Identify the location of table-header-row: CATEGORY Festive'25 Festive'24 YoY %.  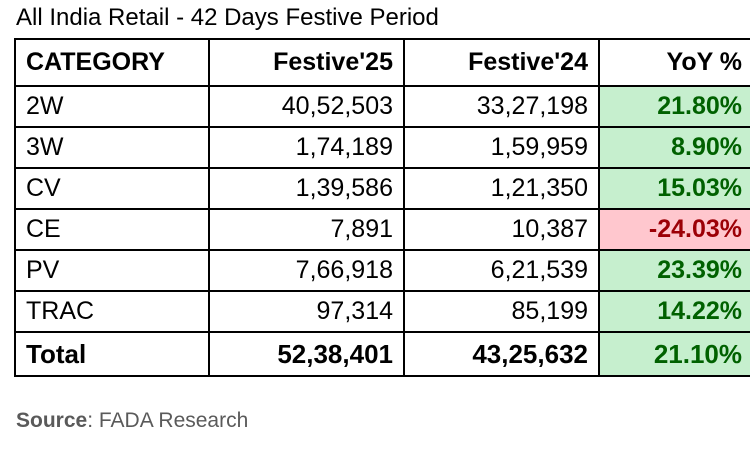
(382, 62).